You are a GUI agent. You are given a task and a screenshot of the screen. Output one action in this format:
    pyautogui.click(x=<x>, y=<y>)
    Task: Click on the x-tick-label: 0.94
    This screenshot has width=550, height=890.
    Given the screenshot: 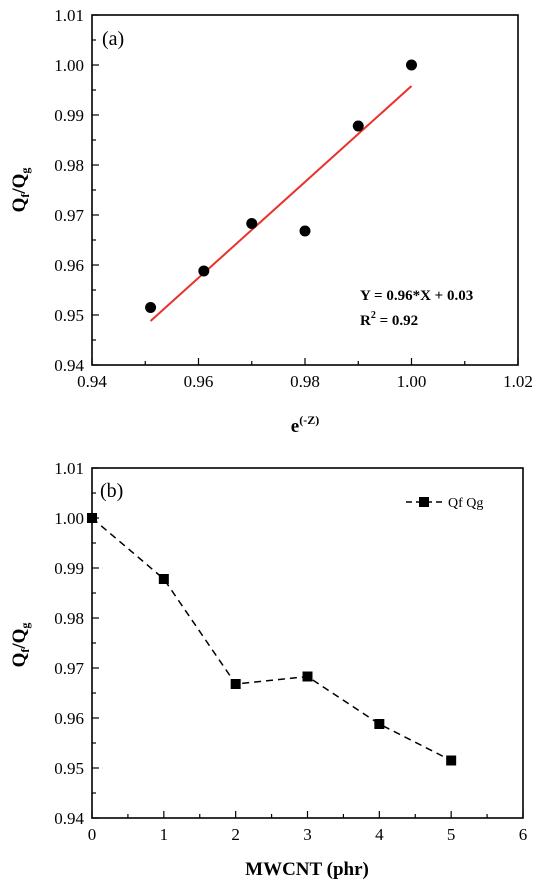 What is the action you would take?
    pyautogui.click(x=92, y=381)
    